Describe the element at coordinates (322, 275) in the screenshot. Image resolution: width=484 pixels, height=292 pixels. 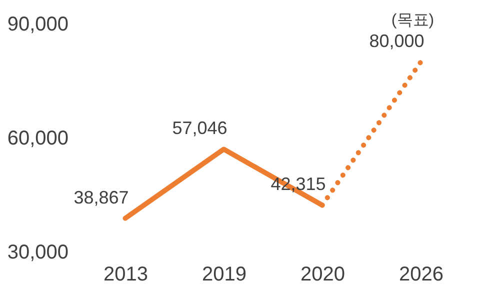
I see `x-tick-label: 2020` at that location.